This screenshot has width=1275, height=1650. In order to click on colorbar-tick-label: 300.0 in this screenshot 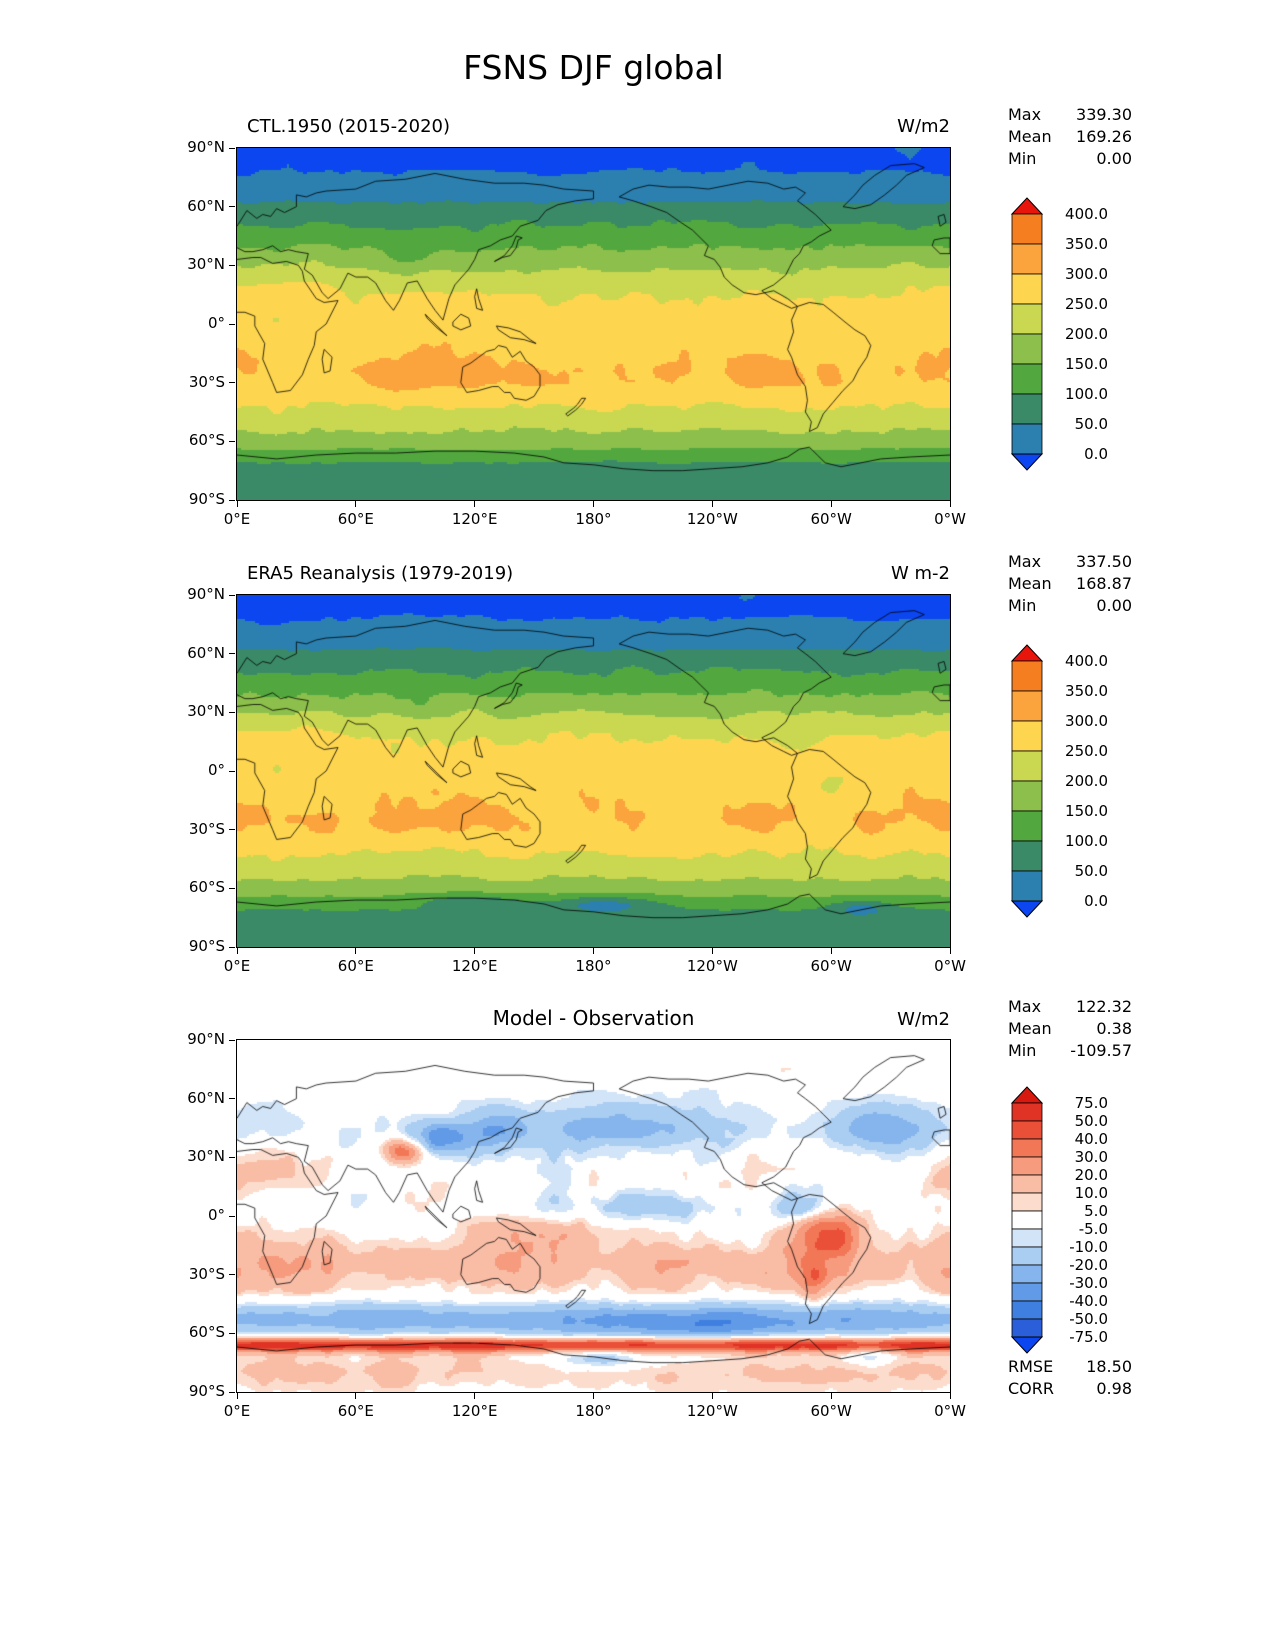, I will do `click(1086, 721)`.